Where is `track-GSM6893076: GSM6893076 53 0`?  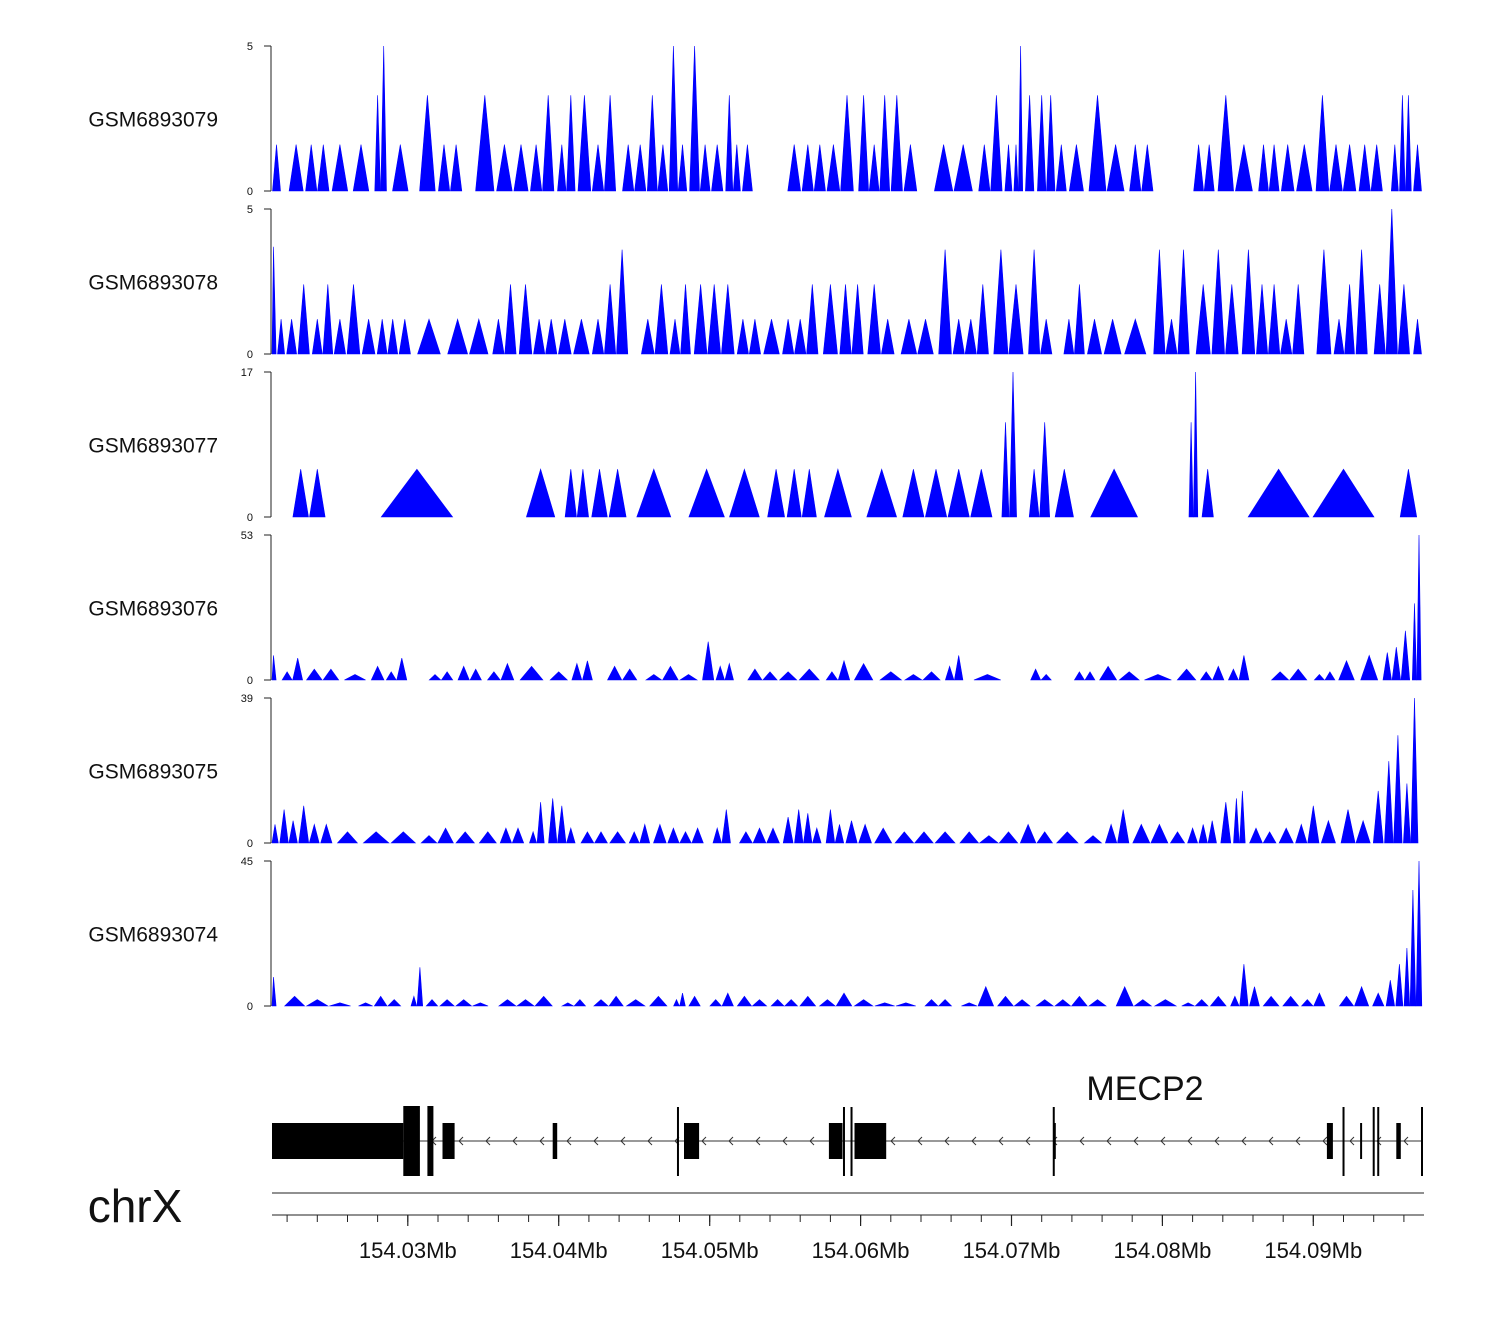
track-GSM6893076: GSM6893076 53 0 is located at coordinates (755, 608).